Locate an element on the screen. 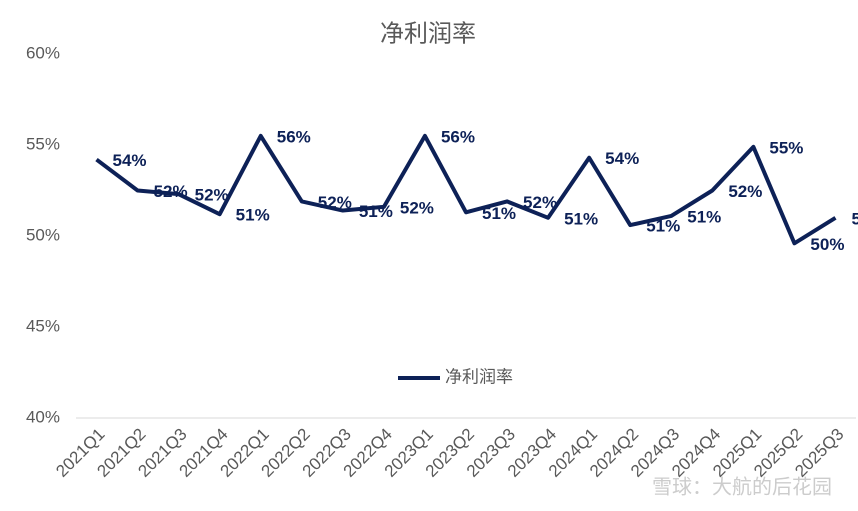  y-tick-label: 50% is located at coordinates (43, 234).